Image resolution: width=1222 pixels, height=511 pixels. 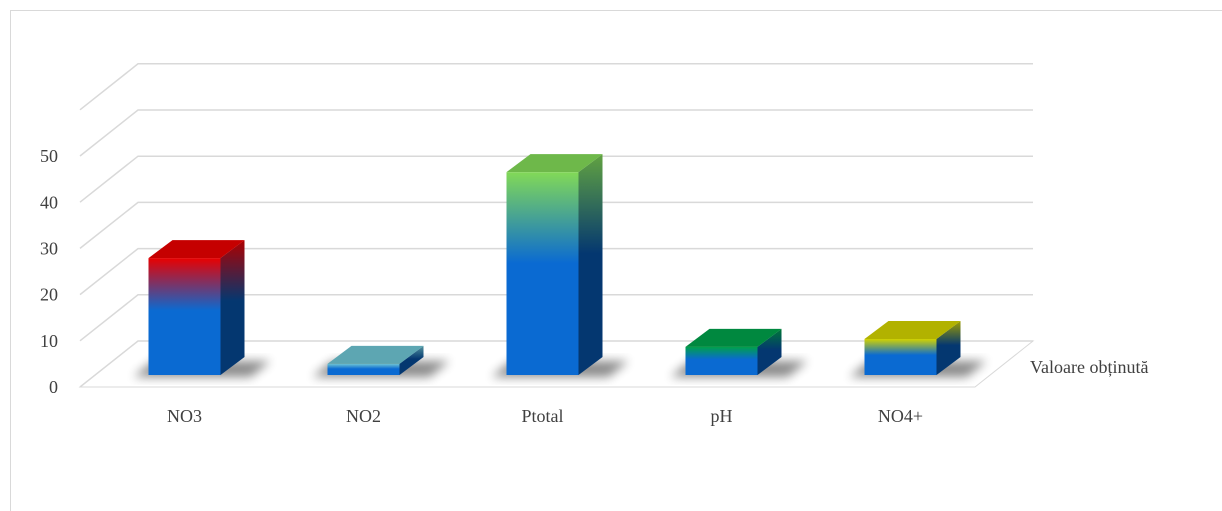 What do you see at coordinates (556, 87) in the screenshot?
I see `wall-edge` at bounding box center [556, 87].